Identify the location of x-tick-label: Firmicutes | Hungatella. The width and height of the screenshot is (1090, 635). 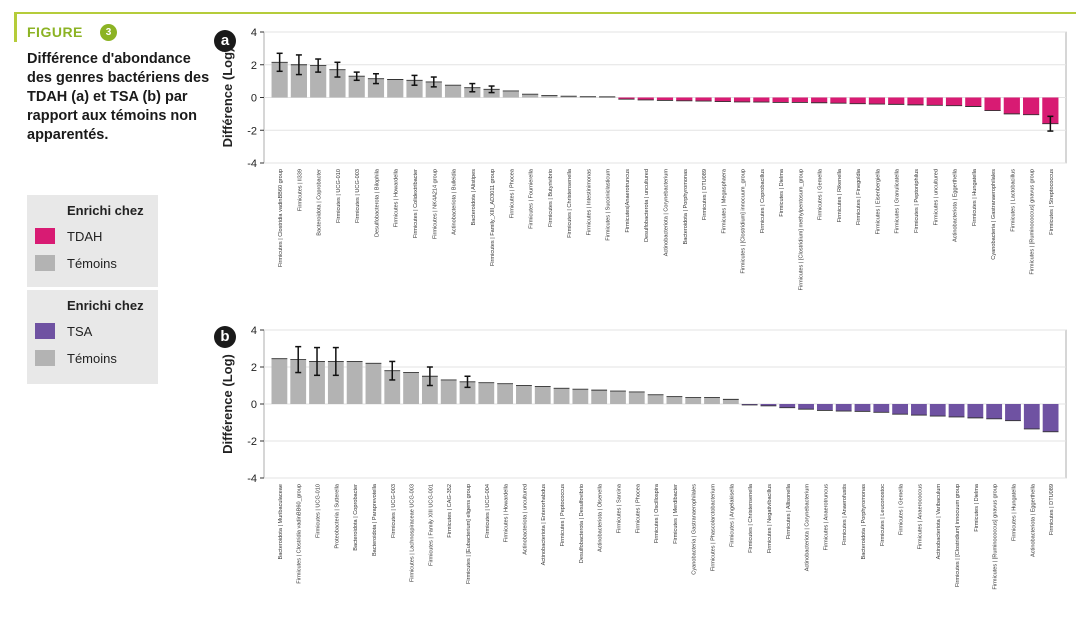
(1014, 512).